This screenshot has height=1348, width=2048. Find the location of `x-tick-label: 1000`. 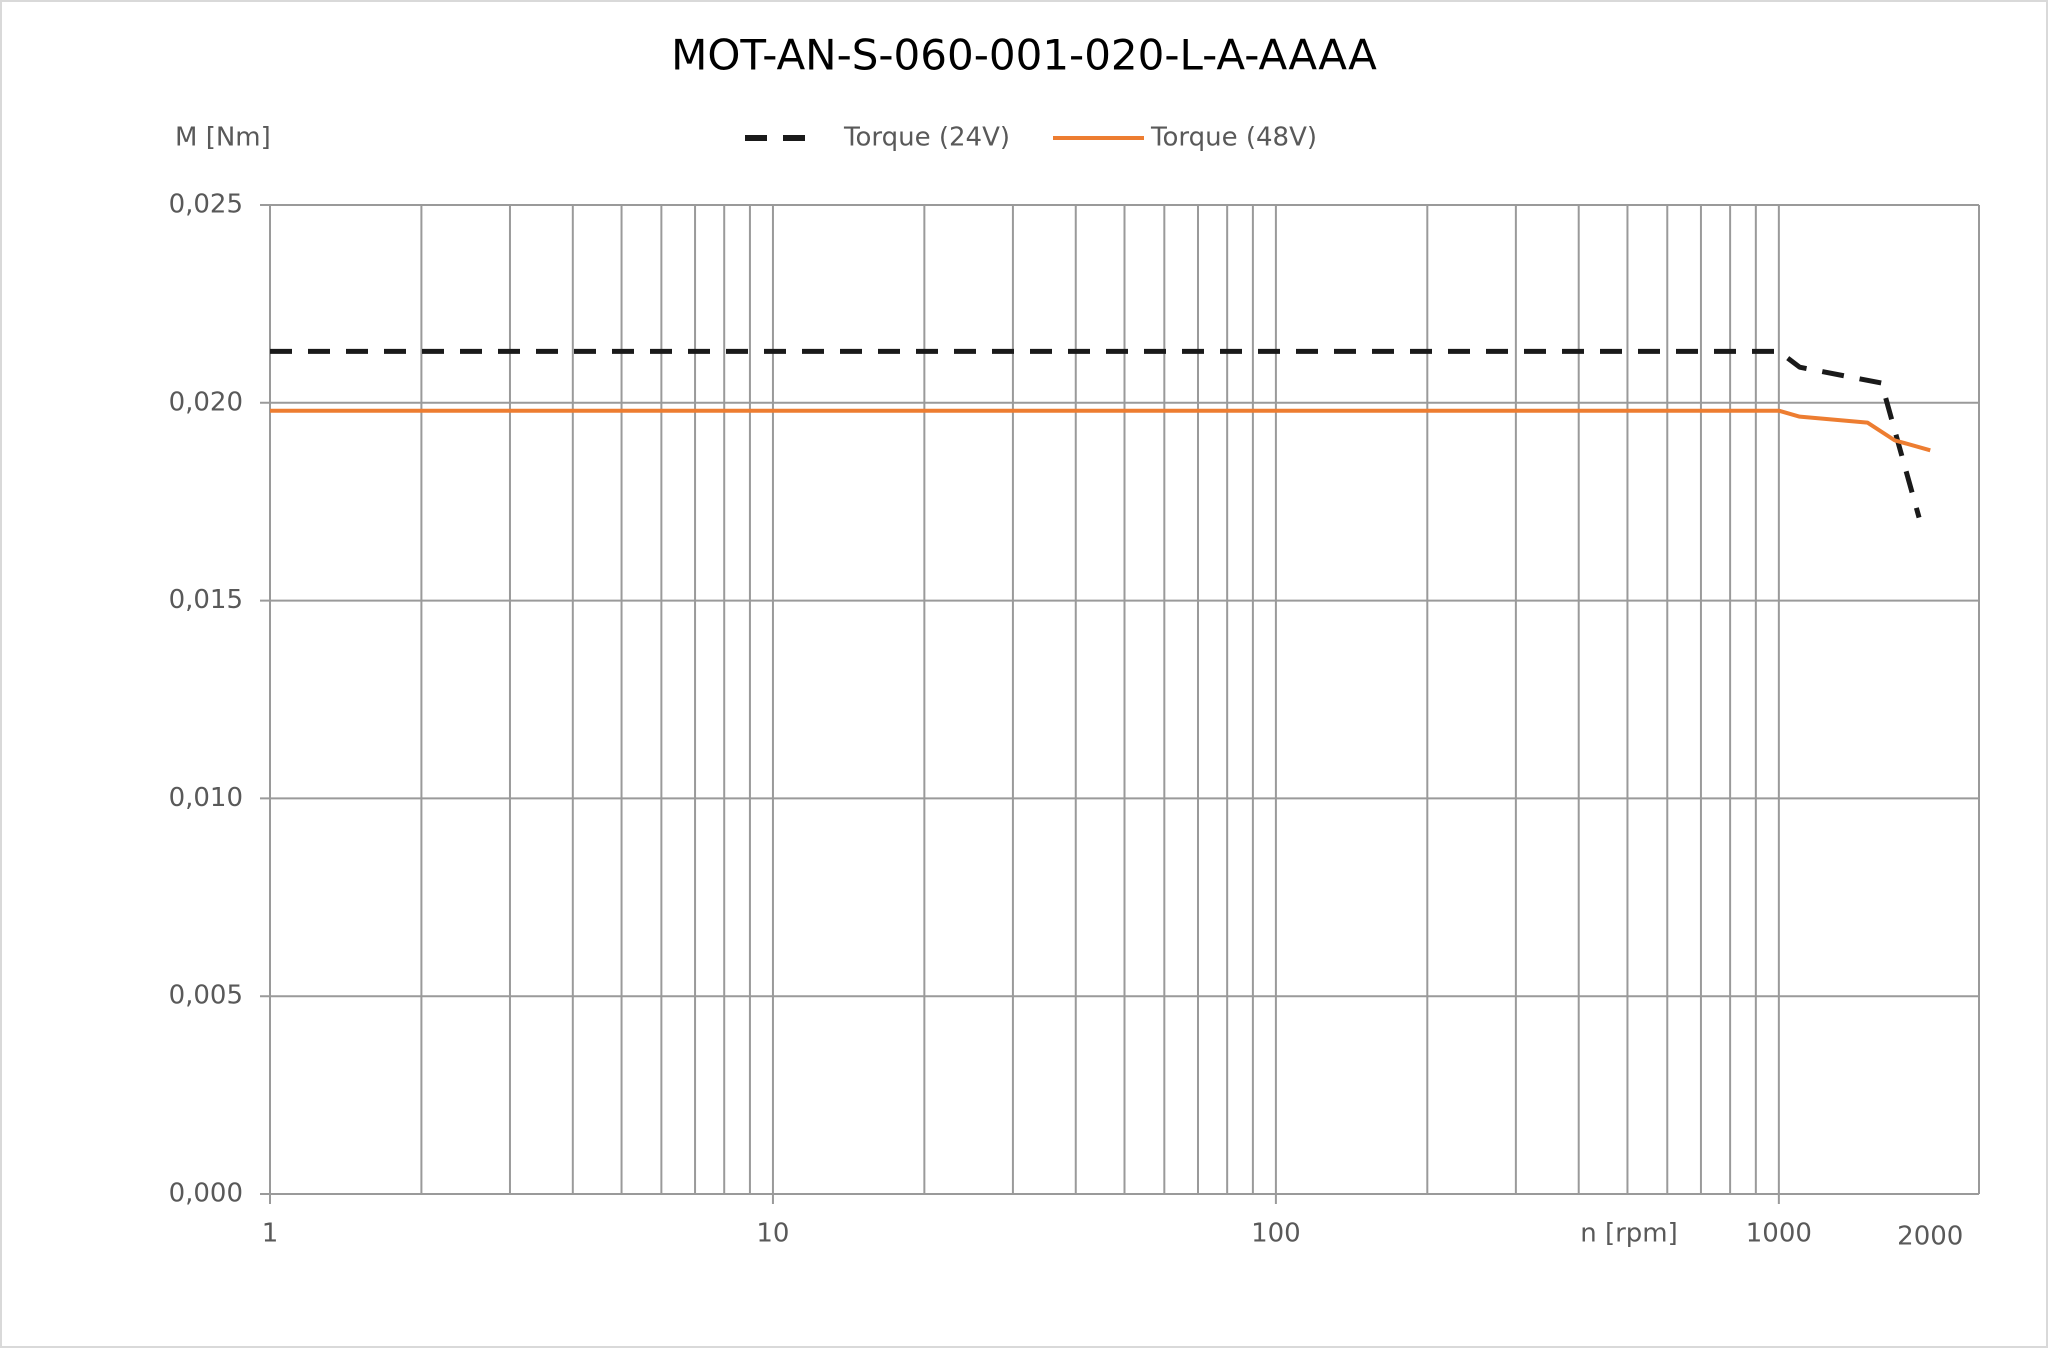

x-tick-label: 1000 is located at coordinates (1779, 1234).